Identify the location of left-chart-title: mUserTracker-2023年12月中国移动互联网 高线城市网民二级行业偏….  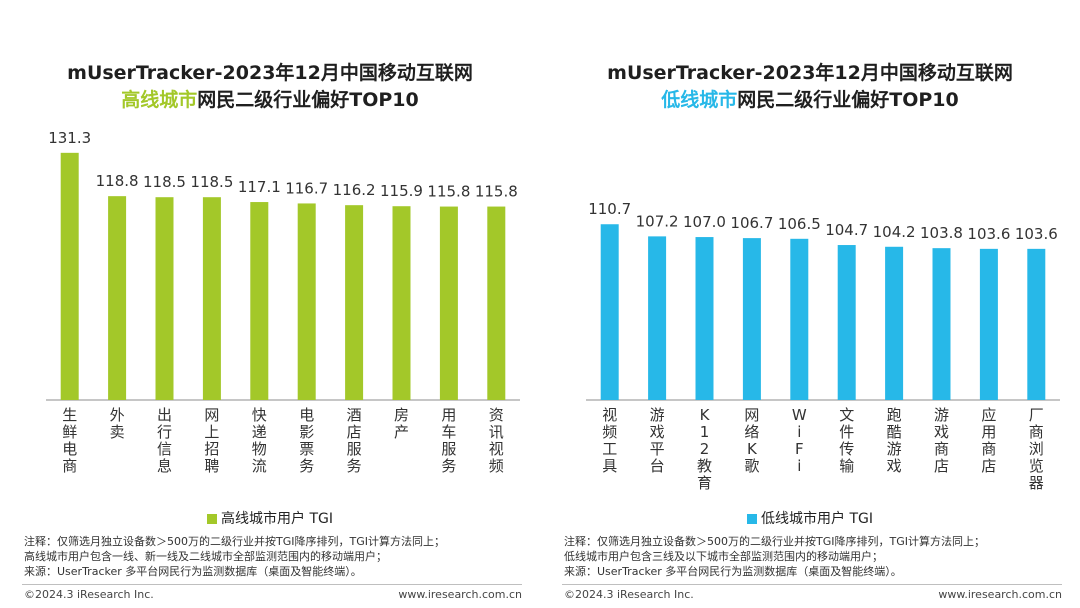
(270, 87).